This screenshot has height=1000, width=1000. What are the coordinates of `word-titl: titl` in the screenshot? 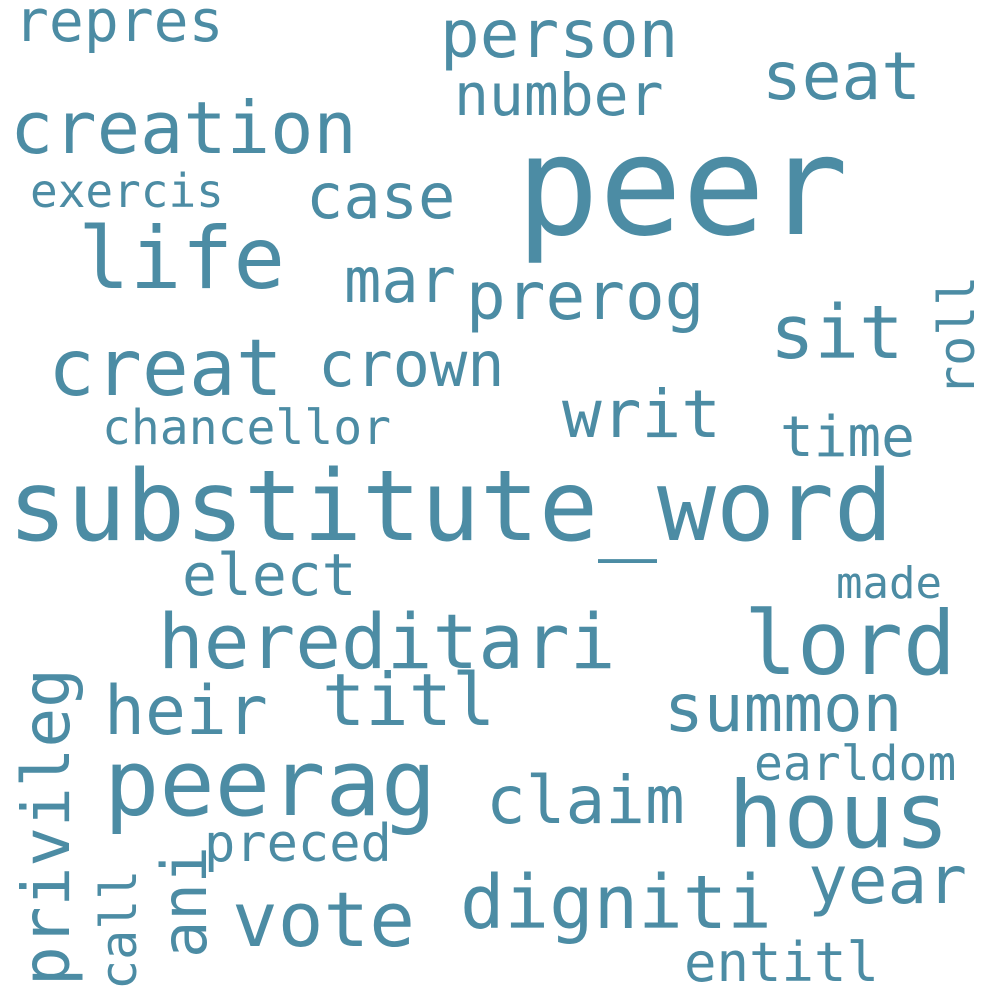 It's located at (409, 700).